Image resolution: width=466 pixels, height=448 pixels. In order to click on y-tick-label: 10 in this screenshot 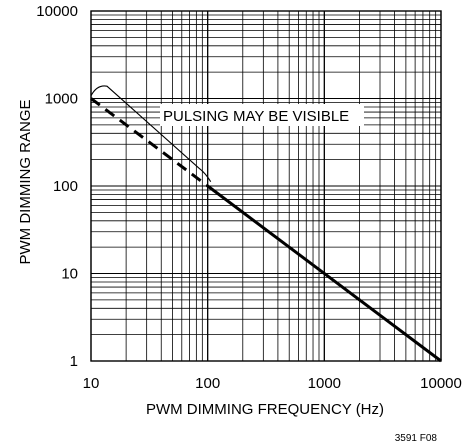, I will do `click(69, 274)`.